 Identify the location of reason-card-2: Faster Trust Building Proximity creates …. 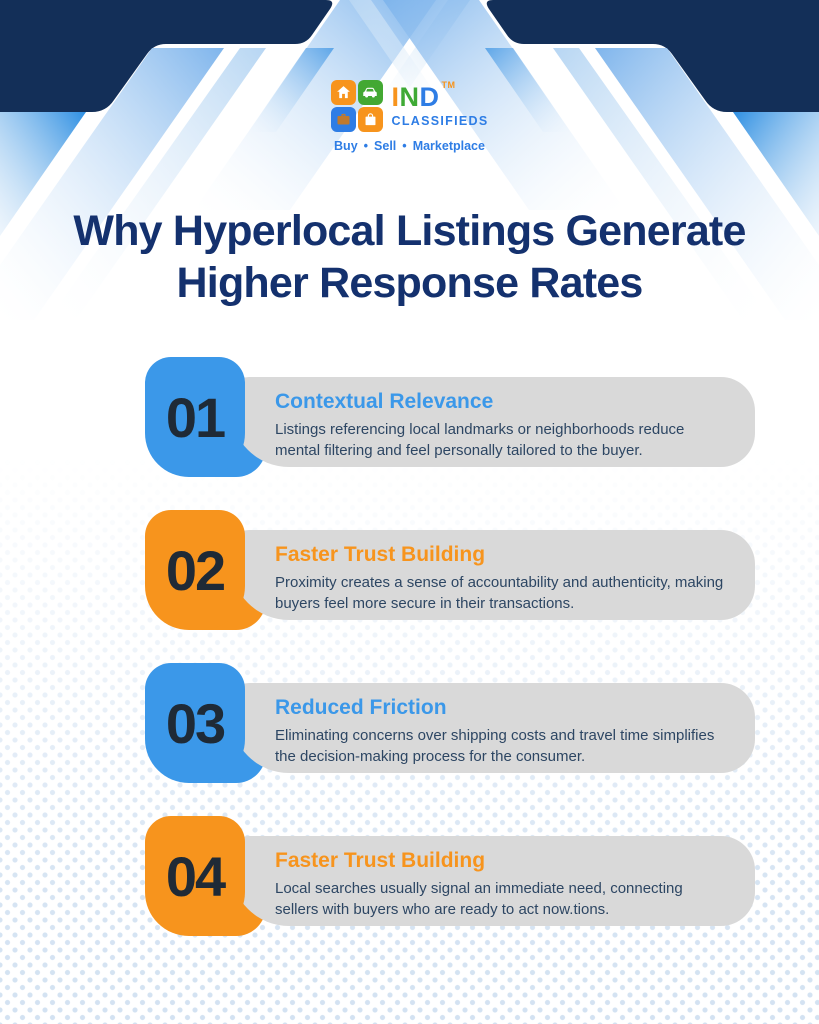
(450, 570).